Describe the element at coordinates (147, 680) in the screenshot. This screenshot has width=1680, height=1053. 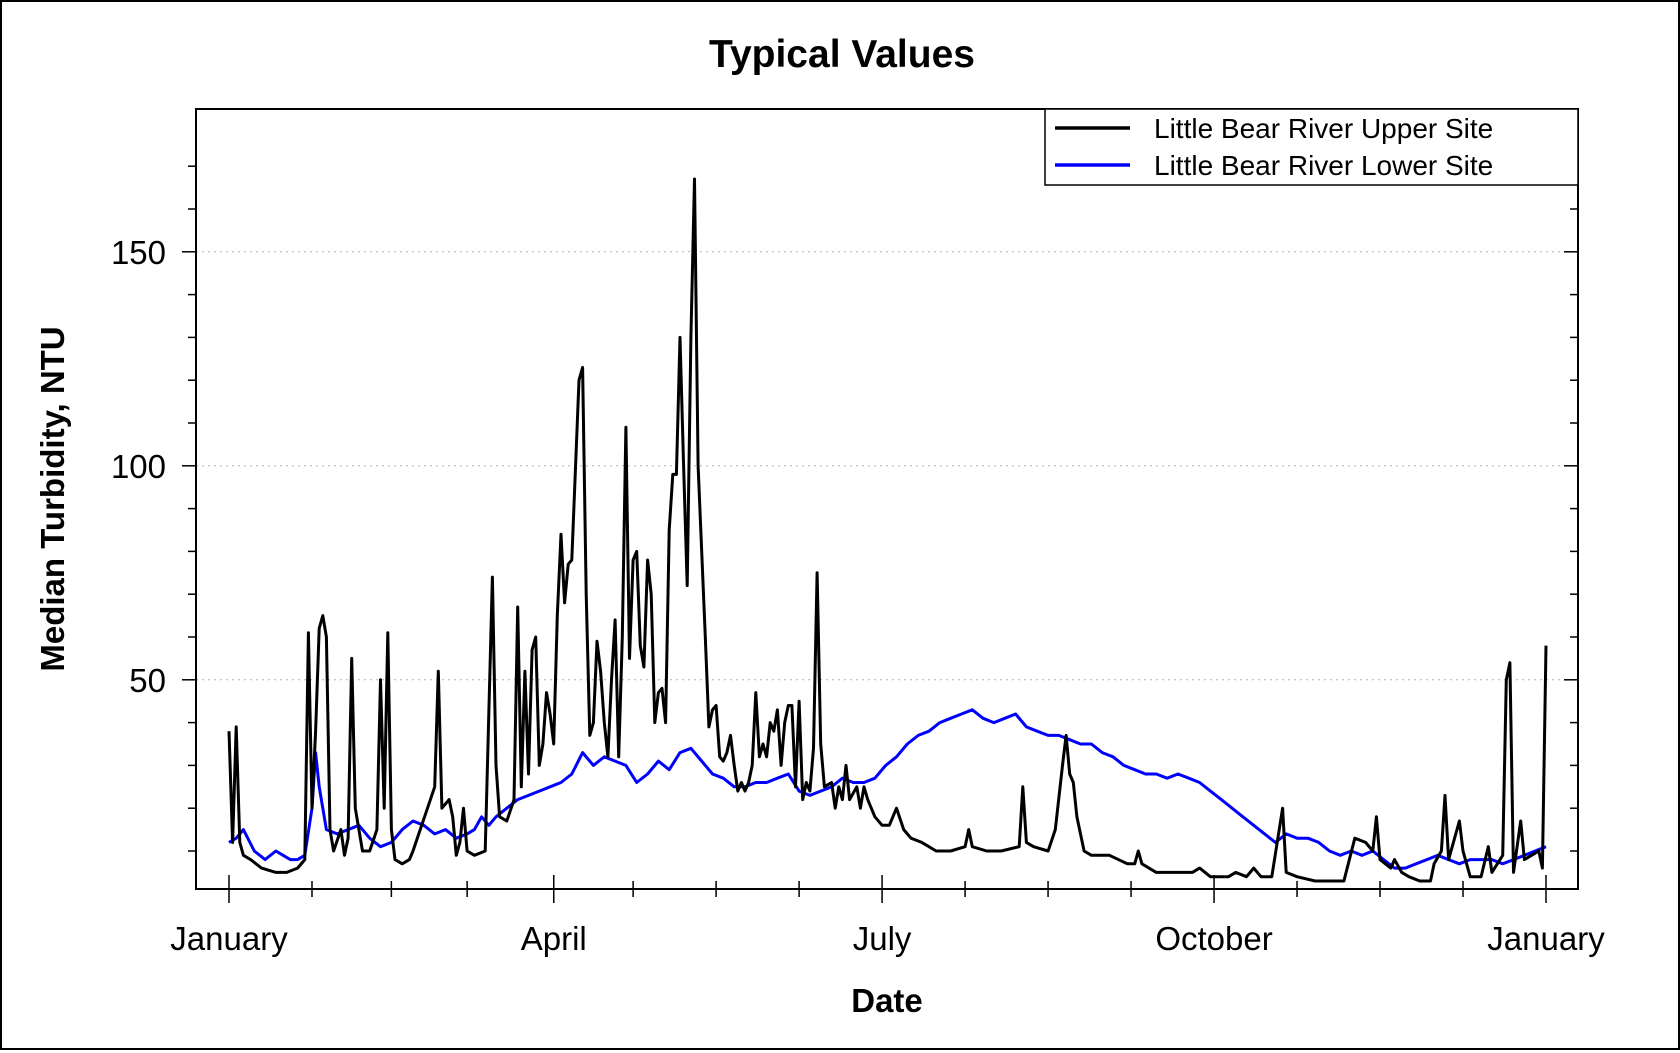
I see `y-tick-label-50: 50` at that location.